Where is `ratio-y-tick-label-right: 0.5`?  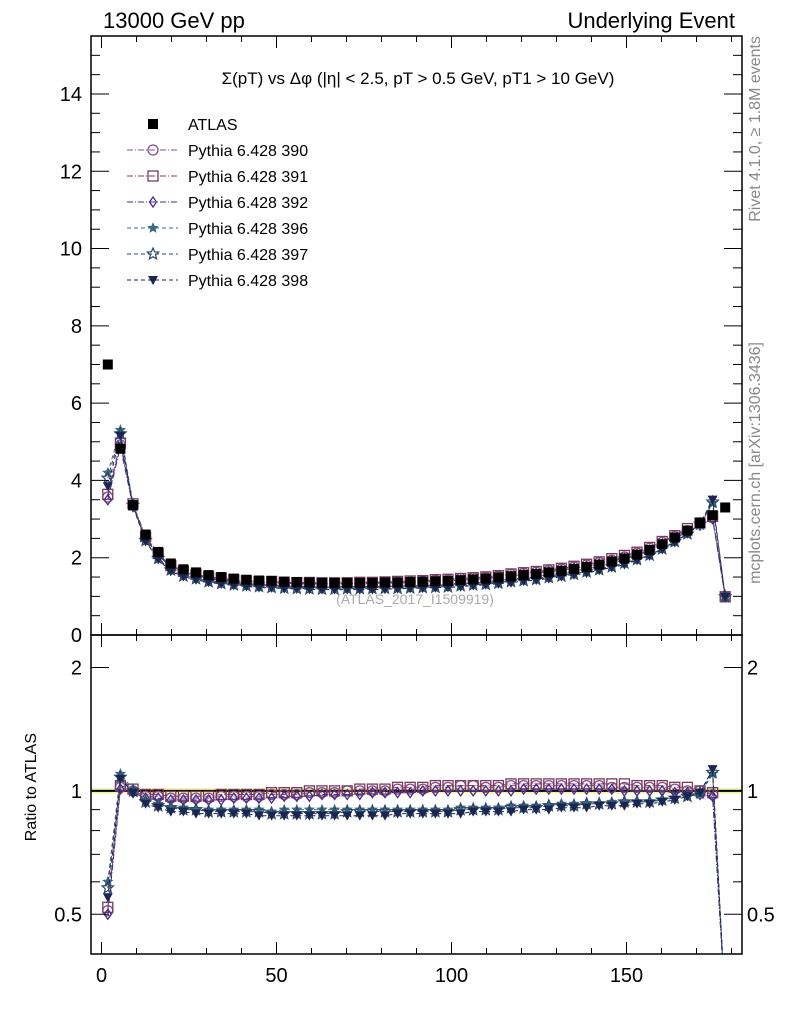
ratio-y-tick-label-right: 0.5 is located at coordinates (761, 915).